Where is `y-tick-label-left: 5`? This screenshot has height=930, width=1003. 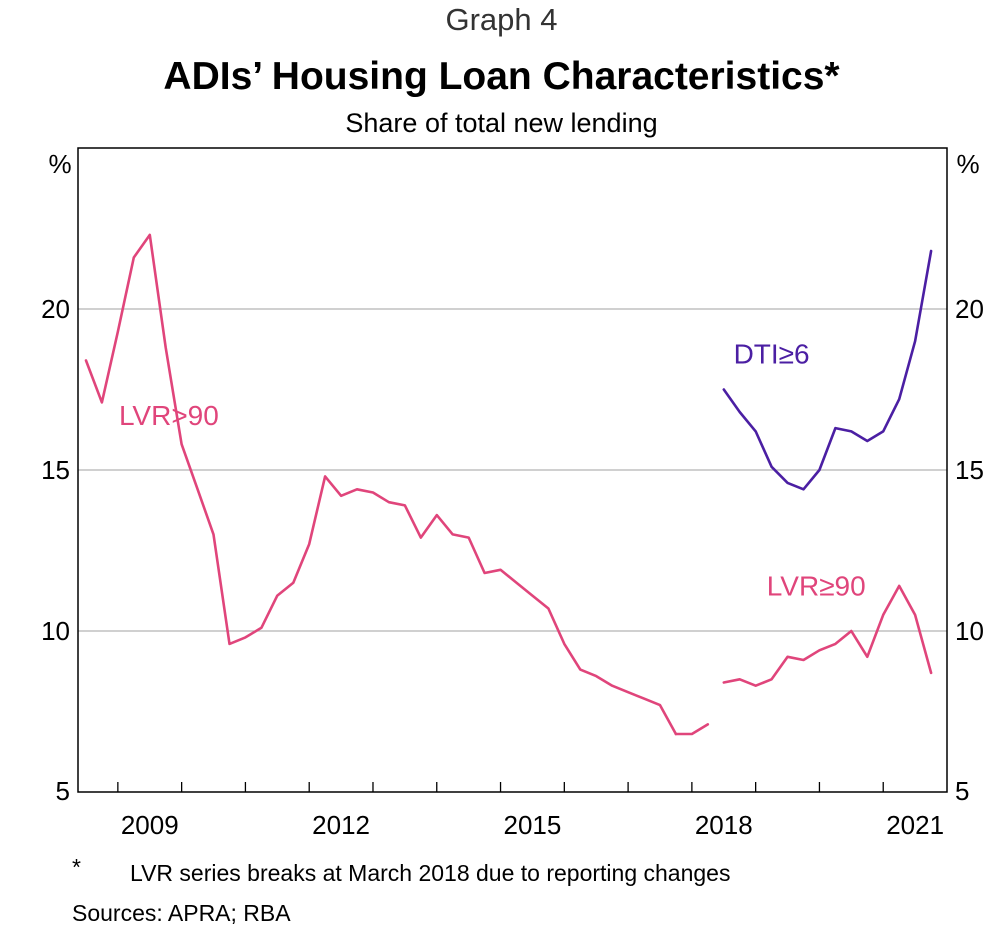 y-tick-label-left: 5 is located at coordinates (63, 791).